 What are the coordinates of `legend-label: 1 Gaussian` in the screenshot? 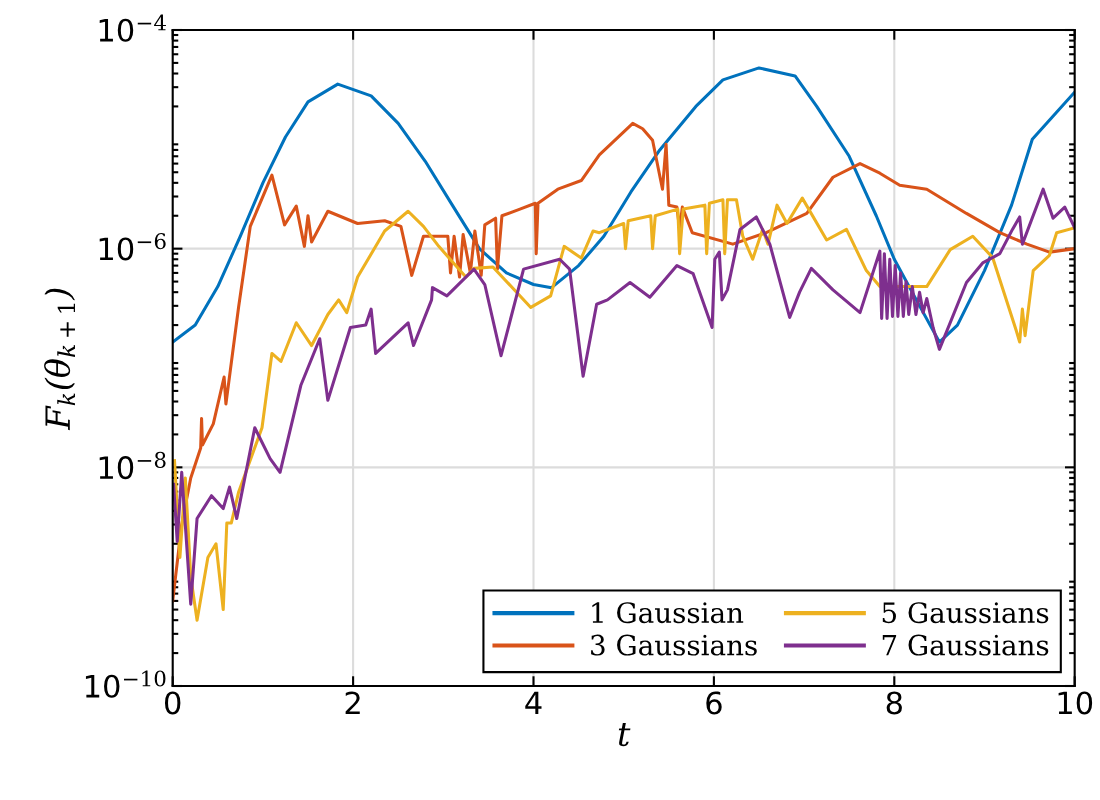 It's located at (668, 613).